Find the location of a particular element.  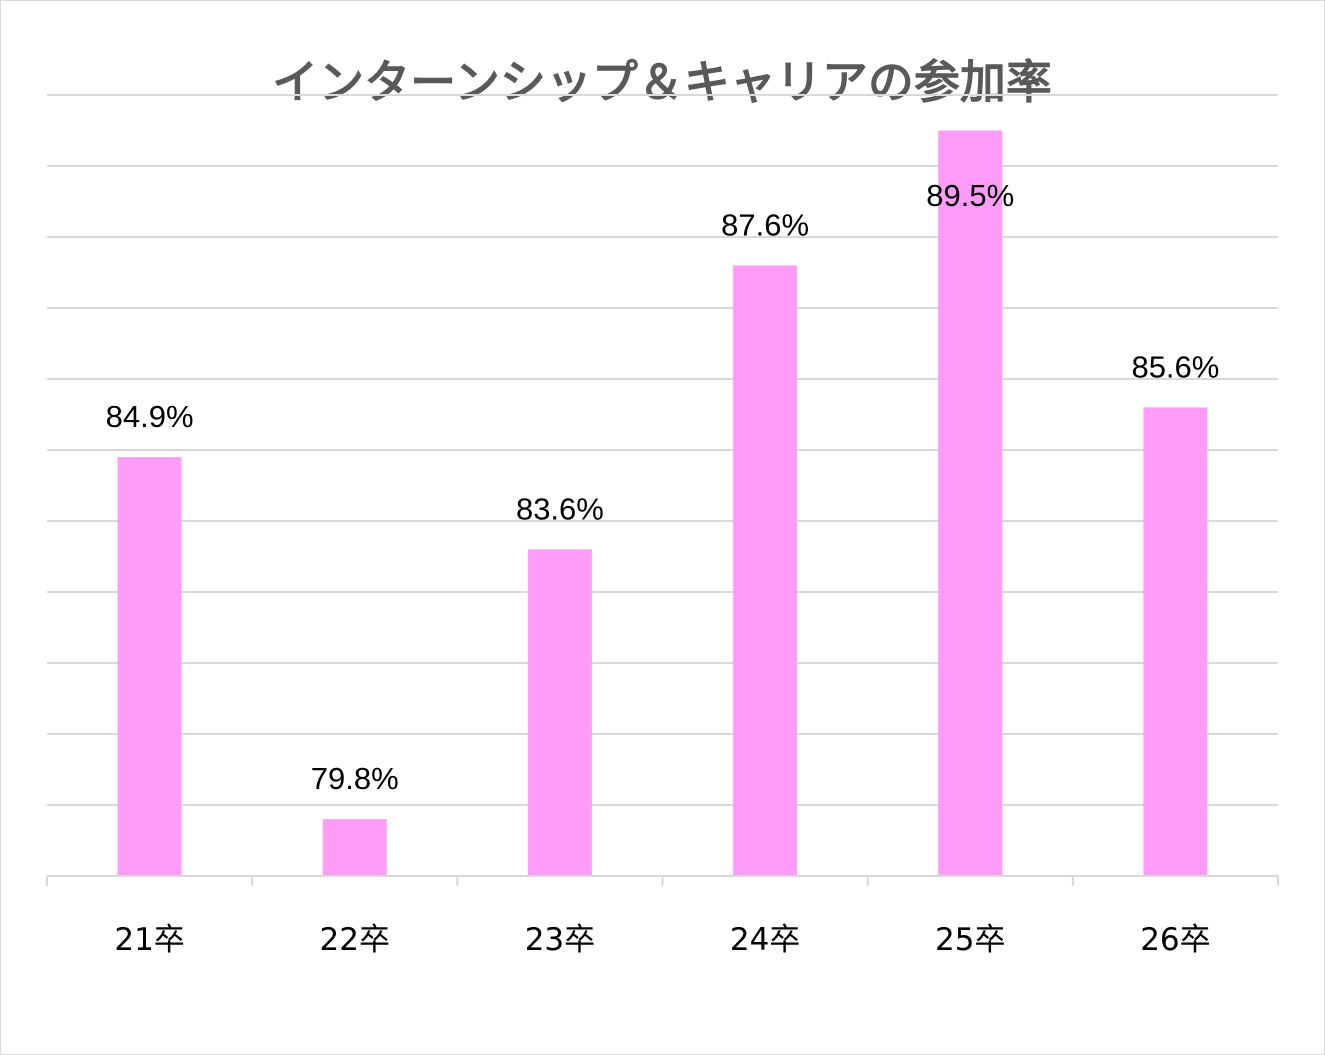

chart-title: インターンシップ＆キャリアの参加率 is located at coordinates (662, 82).